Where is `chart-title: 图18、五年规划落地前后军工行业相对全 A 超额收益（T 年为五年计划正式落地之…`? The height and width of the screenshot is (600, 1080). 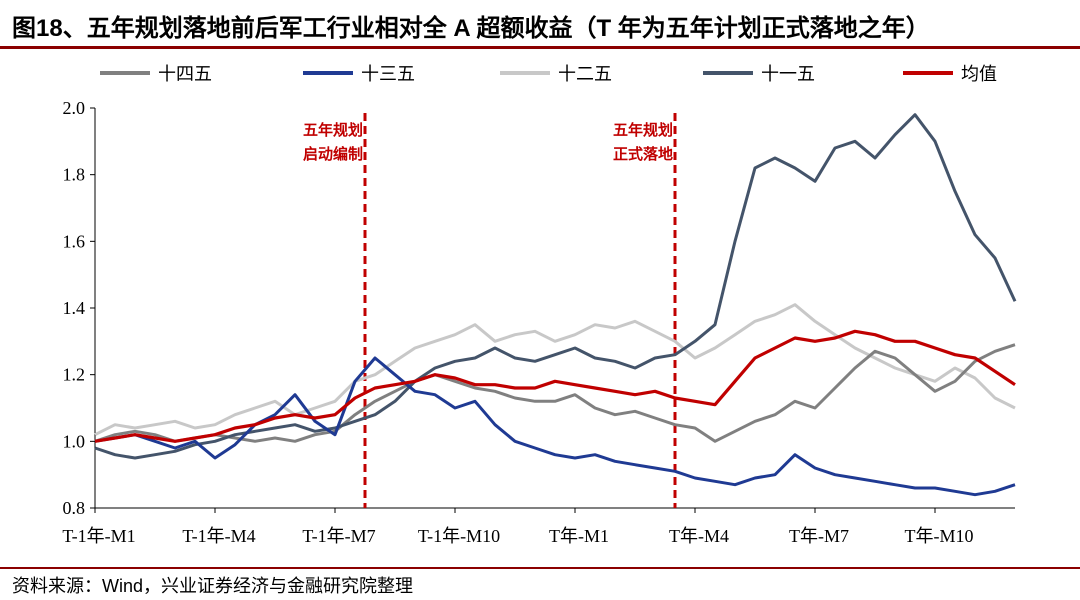 chart-title: 图18、五年规划落地前后军工行业相对全 A 超额收益（T 年为五年计划正式落地之… is located at coordinates (471, 28).